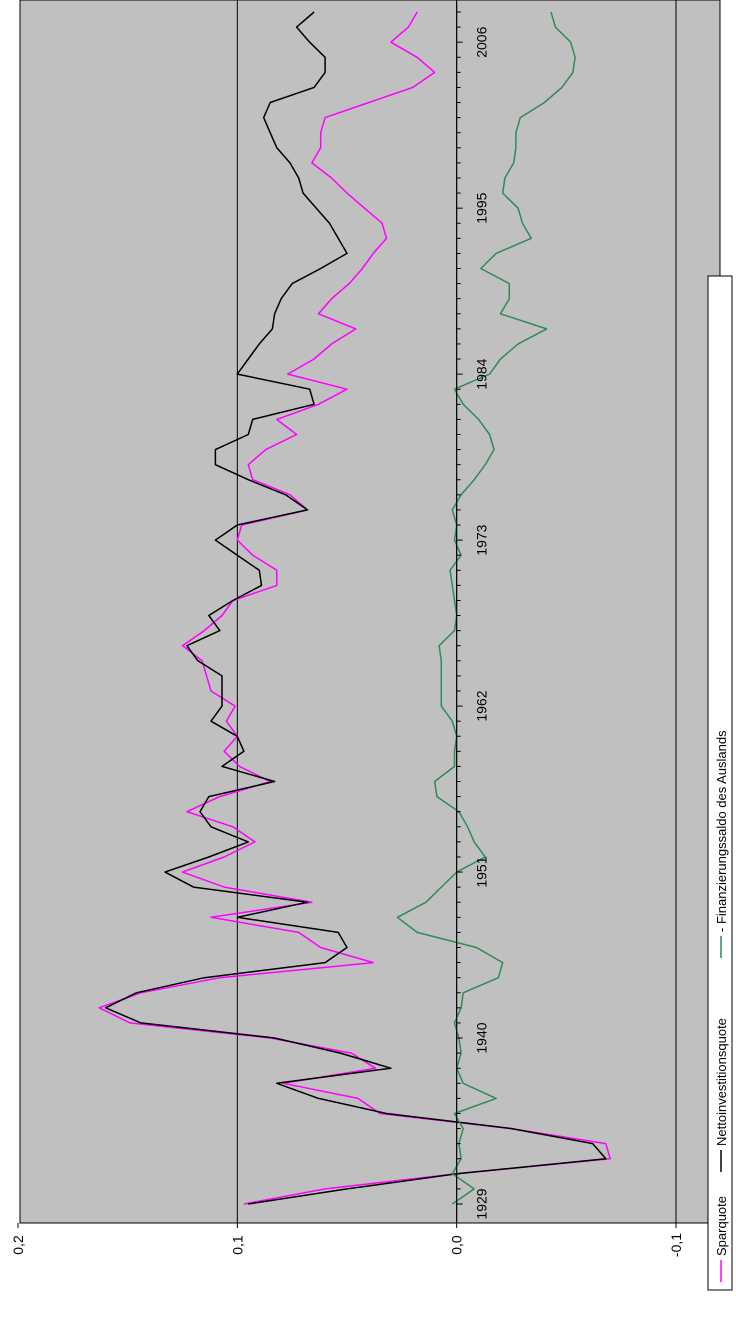 The height and width of the screenshot is (1328, 736). Describe the element at coordinates (482, 539) in the screenshot. I see `x-tick-label: 1973` at that location.